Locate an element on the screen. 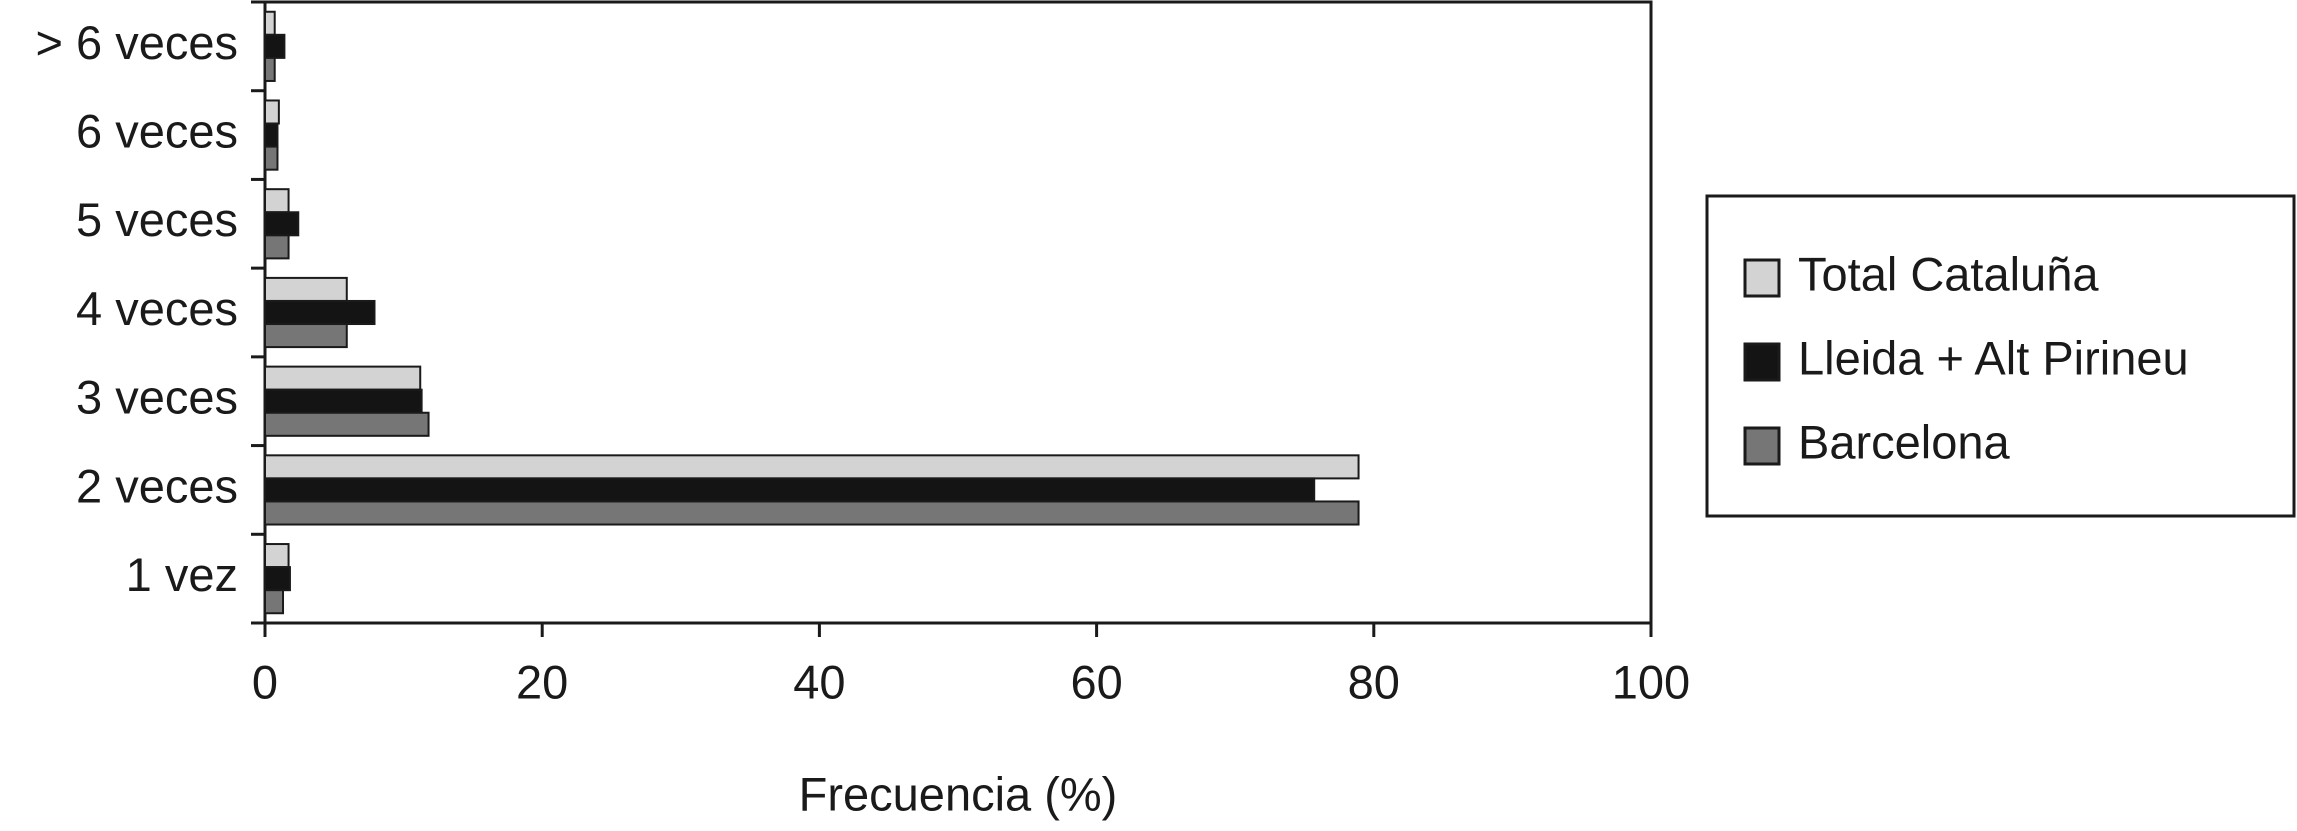  x-tick-label: 0 is located at coordinates (265, 681).